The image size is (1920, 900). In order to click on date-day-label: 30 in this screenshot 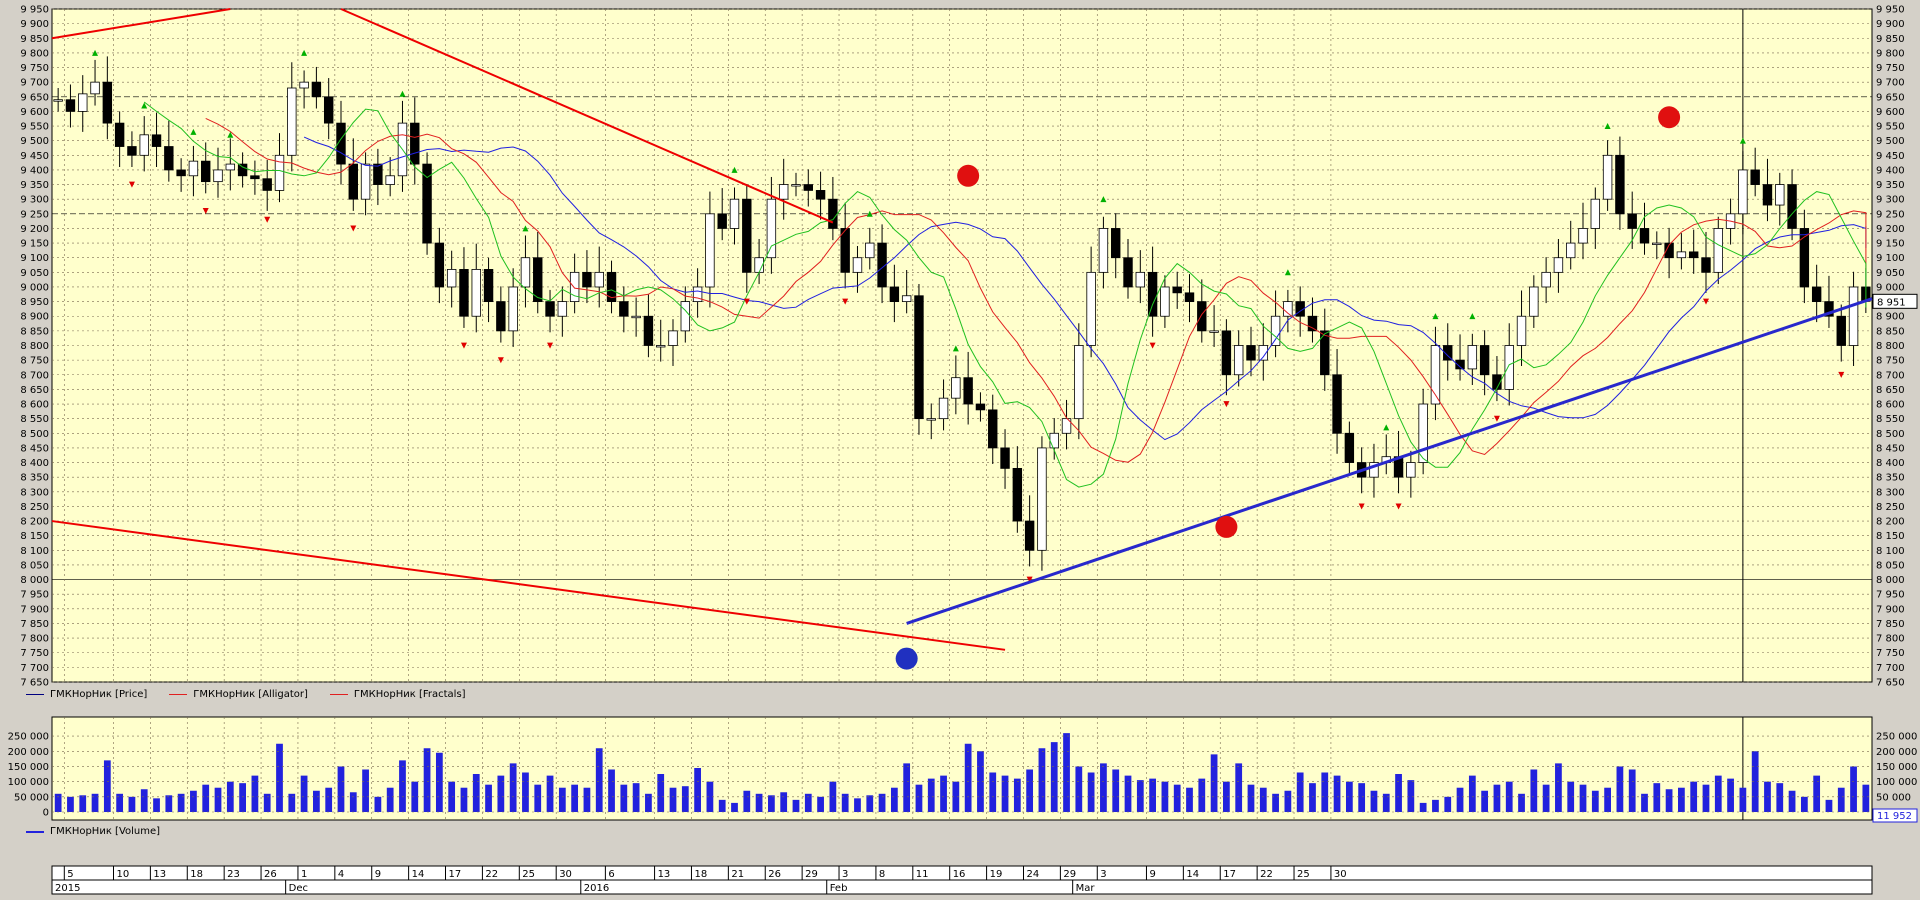, I will do `click(565, 874)`.